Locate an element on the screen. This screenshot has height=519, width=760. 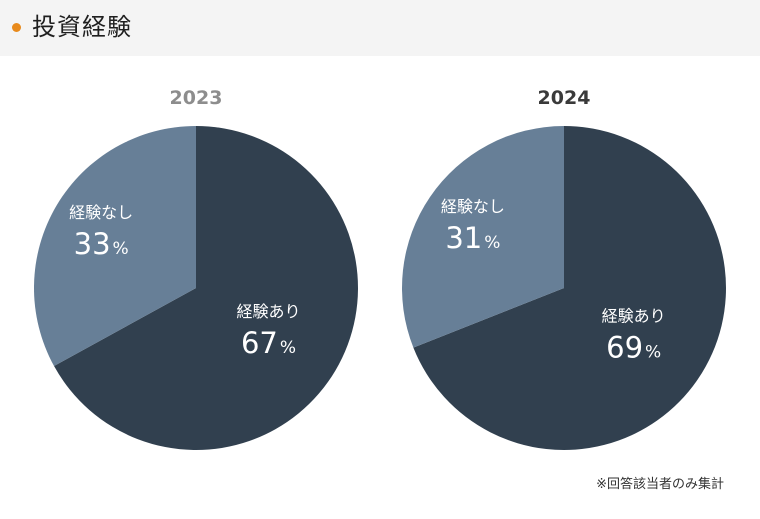
header-bar: 投資経験 is located at coordinates (380, 28).